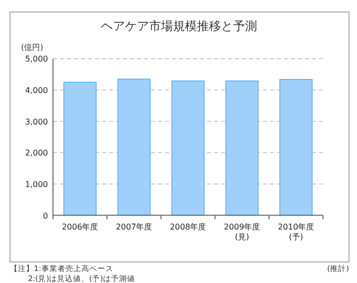 Image resolution: width=357 pixels, height=283 pixels. I want to click on x-tick-label: 2009年度 (見), so click(242, 232).